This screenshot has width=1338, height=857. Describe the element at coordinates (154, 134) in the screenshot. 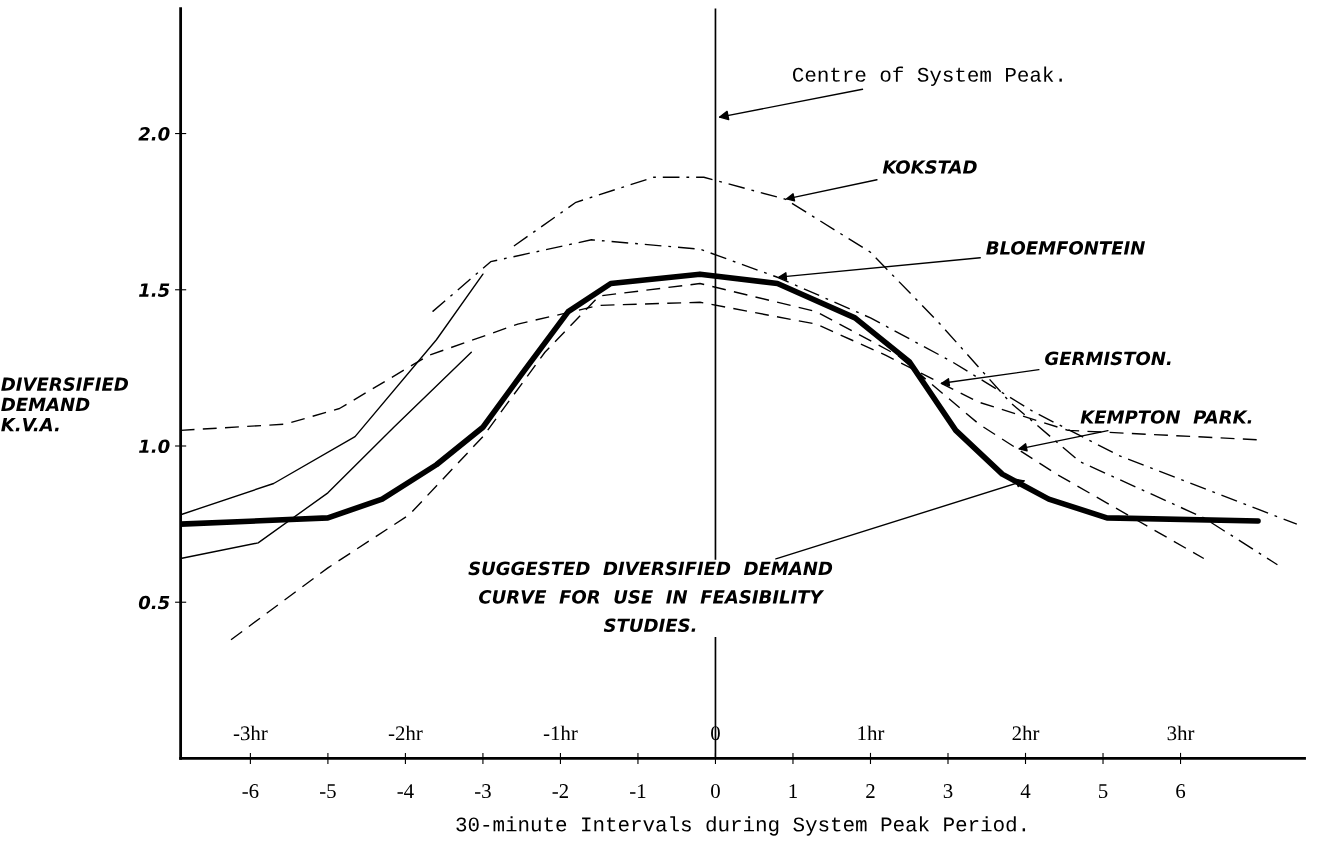

I see `y-tick-label: 2.0` at that location.